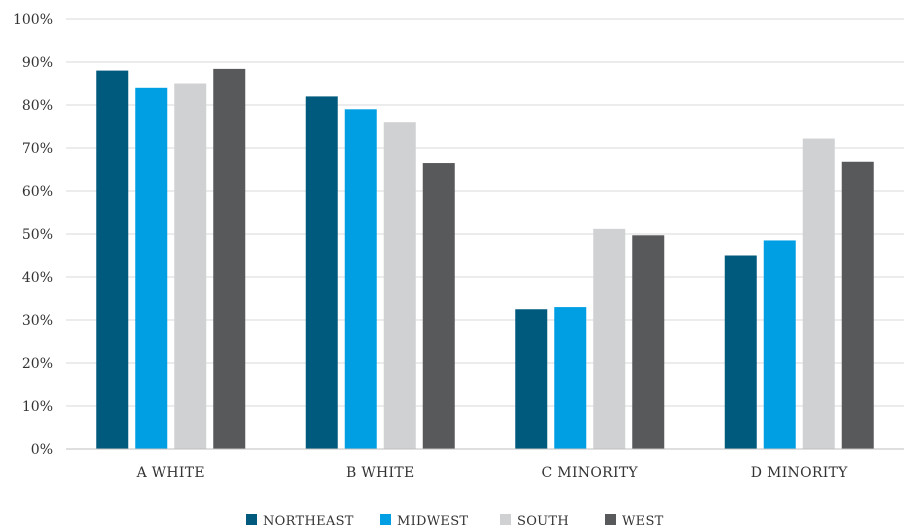 Image resolution: width=911 pixels, height=531 pixels. I want to click on y-tick-label: 70%, so click(37, 149).